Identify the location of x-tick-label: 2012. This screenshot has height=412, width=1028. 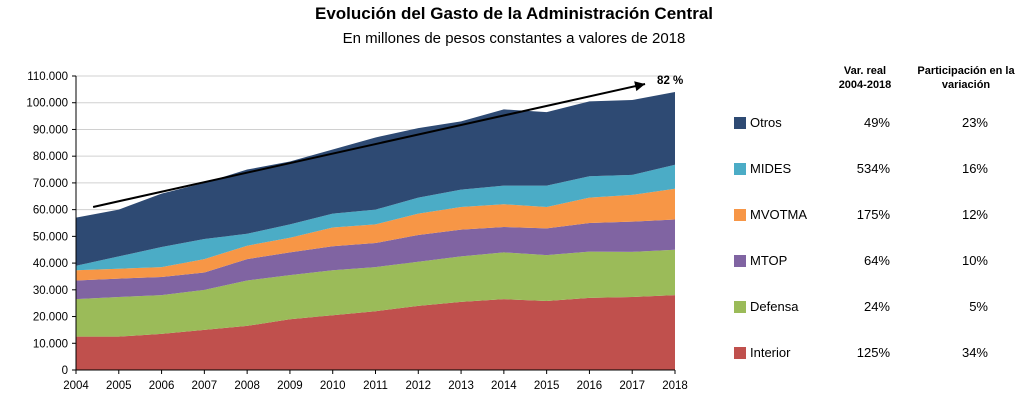
(418, 386).